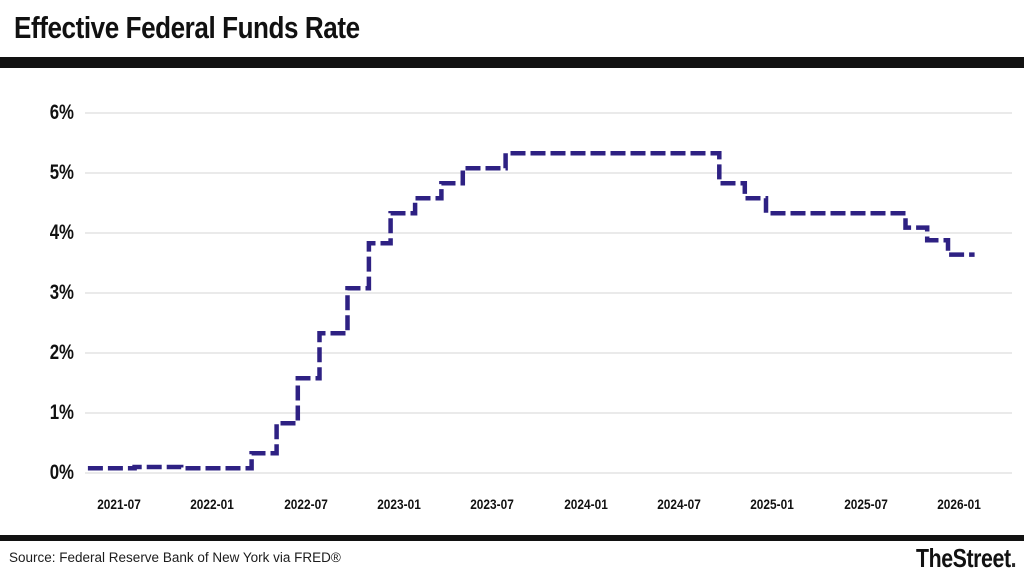 This screenshot has height=576, width=1024. Describe the element at coordinates (399, 504) in the screenshot. I see `x-tick-label: 2023-01` at that location.